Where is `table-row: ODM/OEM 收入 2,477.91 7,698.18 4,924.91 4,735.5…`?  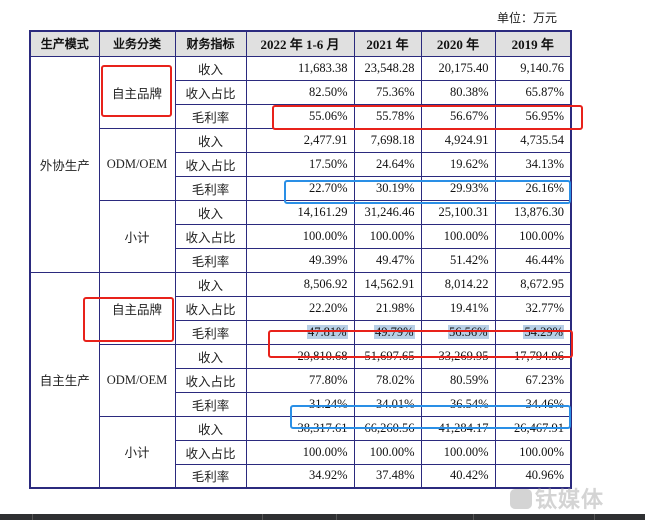 table-row: ODM/OEM 收入 2,477.91 7,698.18 4,924.91 4,735.5… is located at coordinates (301, 164).